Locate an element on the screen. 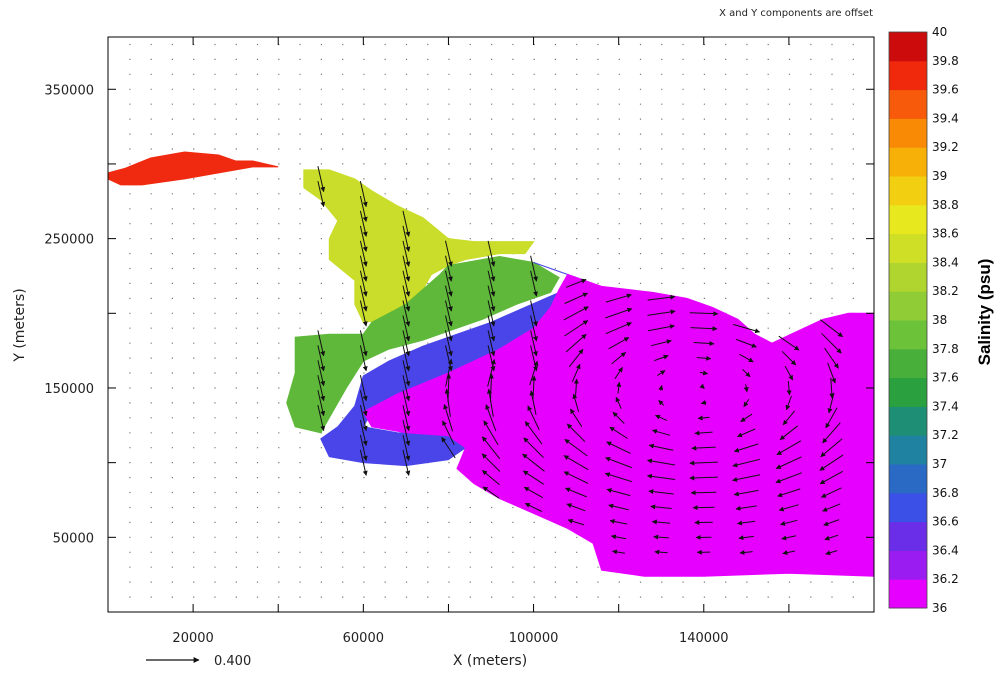  x-tick-label: 100000 is located at coordinates (534, 638).